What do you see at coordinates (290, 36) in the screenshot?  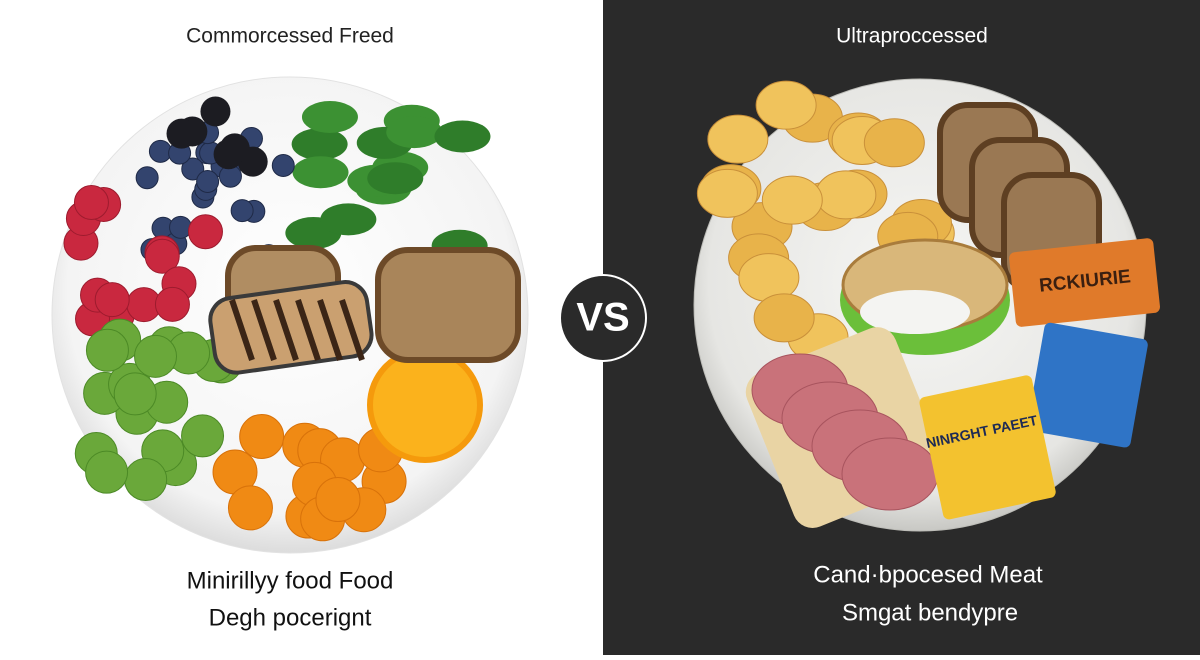 I see `left-title: Commorcessed Freed` at bounding box center [290, 36].